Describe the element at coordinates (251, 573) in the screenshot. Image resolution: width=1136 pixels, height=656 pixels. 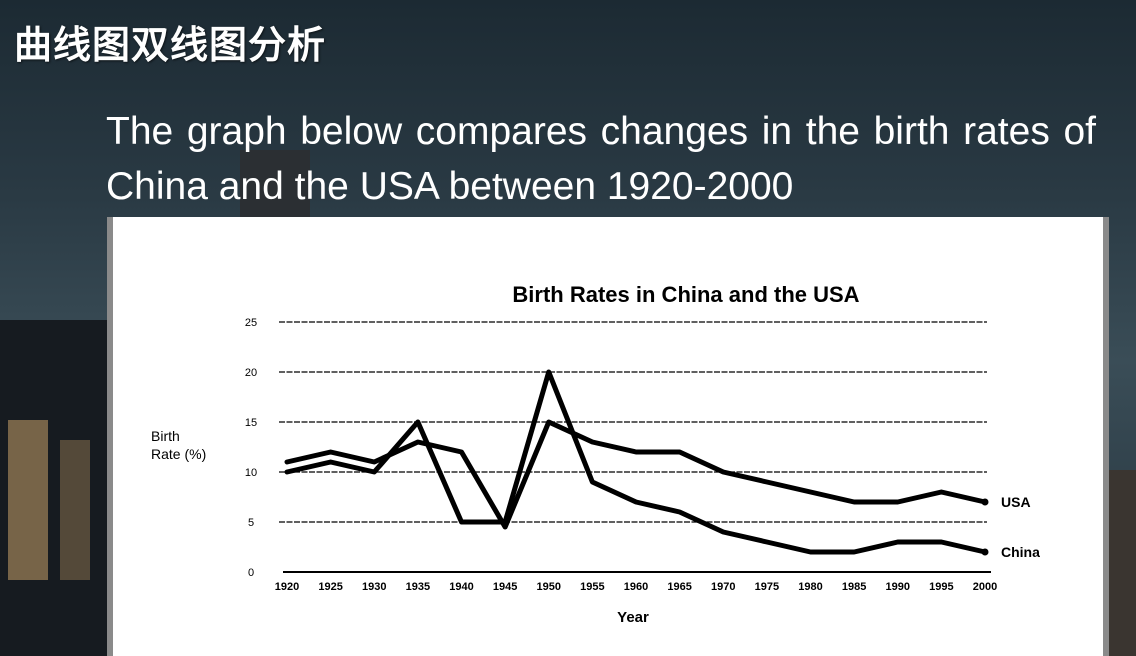
I see `y-tick-label-0: 0` at that location.